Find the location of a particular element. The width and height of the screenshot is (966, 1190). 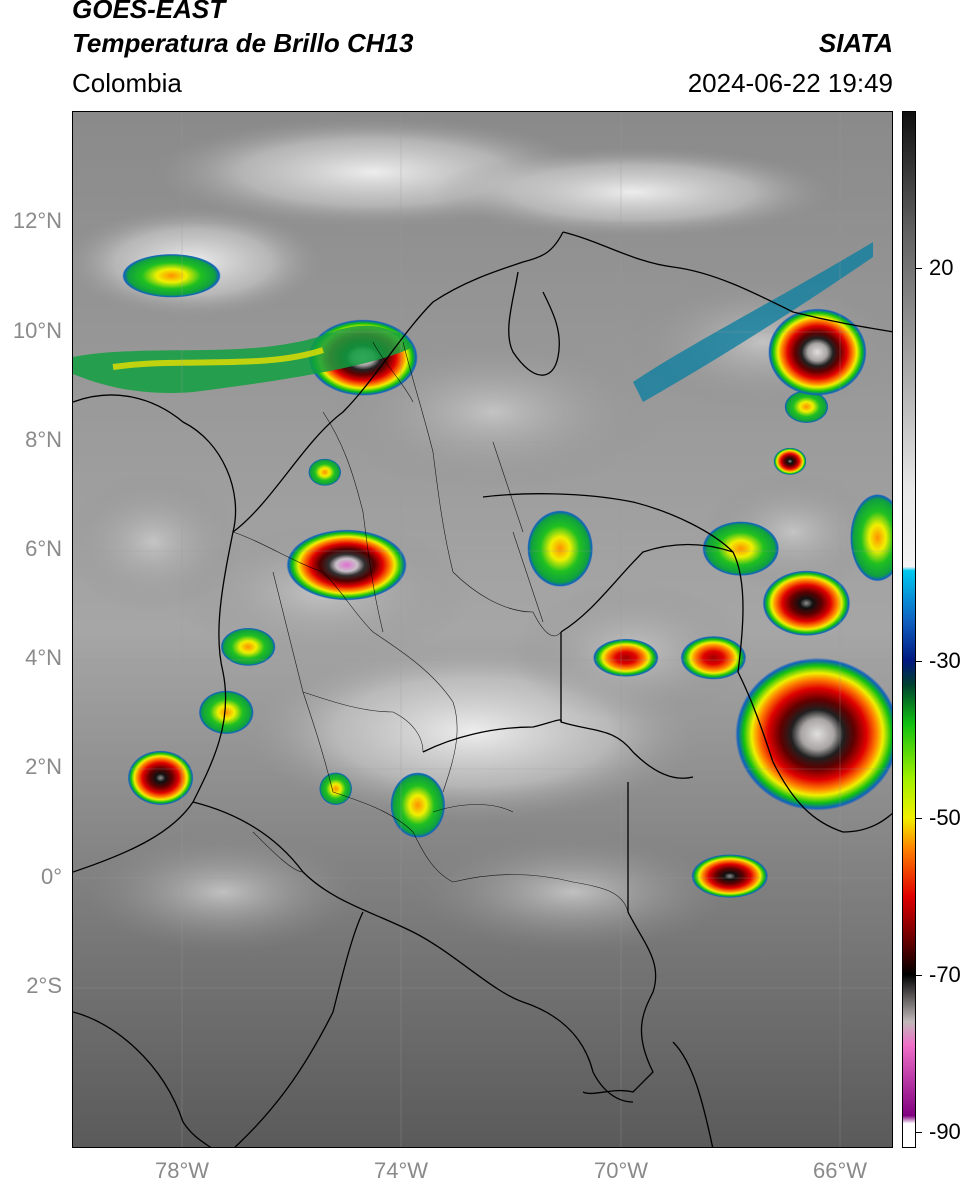

colorbar-tick-label: -30 is located at coordinates (945, 660).